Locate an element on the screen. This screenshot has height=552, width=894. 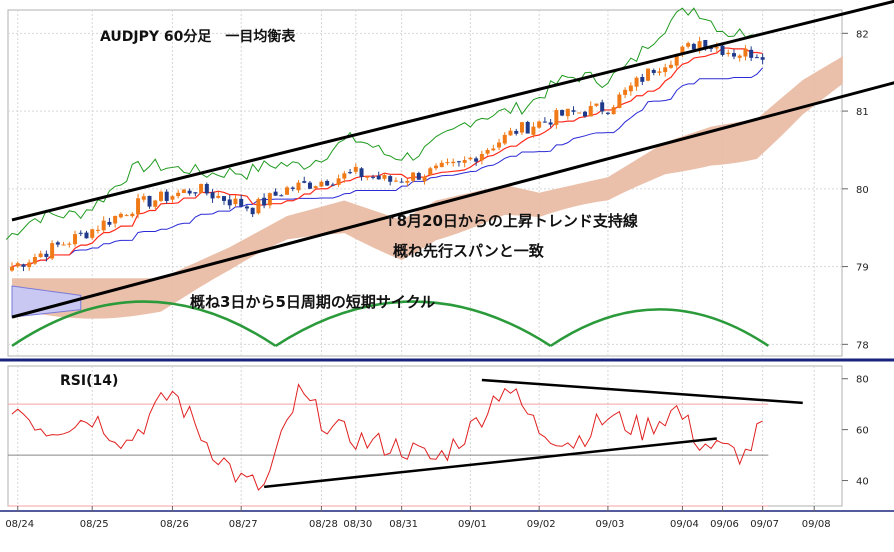
x-tick-label: 09/07 is located at coordinates (764, 524).